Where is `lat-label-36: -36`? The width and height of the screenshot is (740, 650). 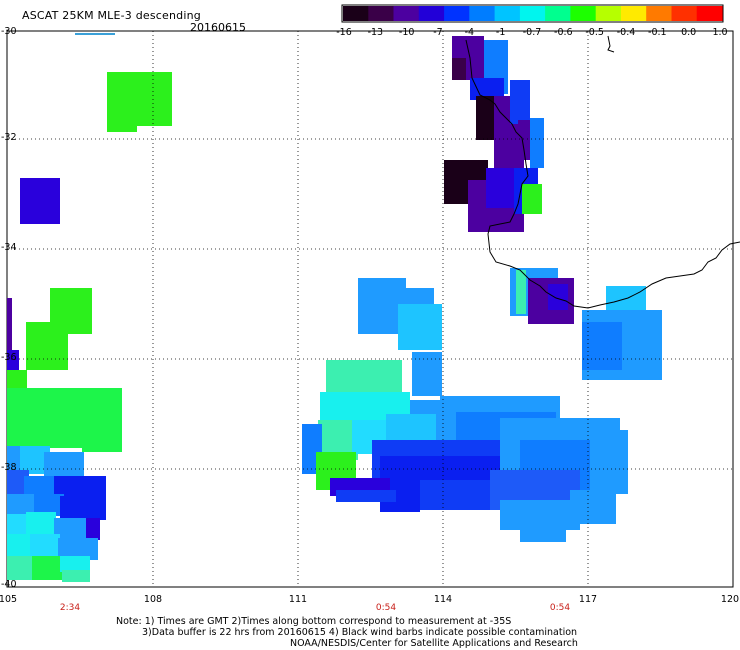 lat-label-36: -36 is located at coordinates (9, 357).